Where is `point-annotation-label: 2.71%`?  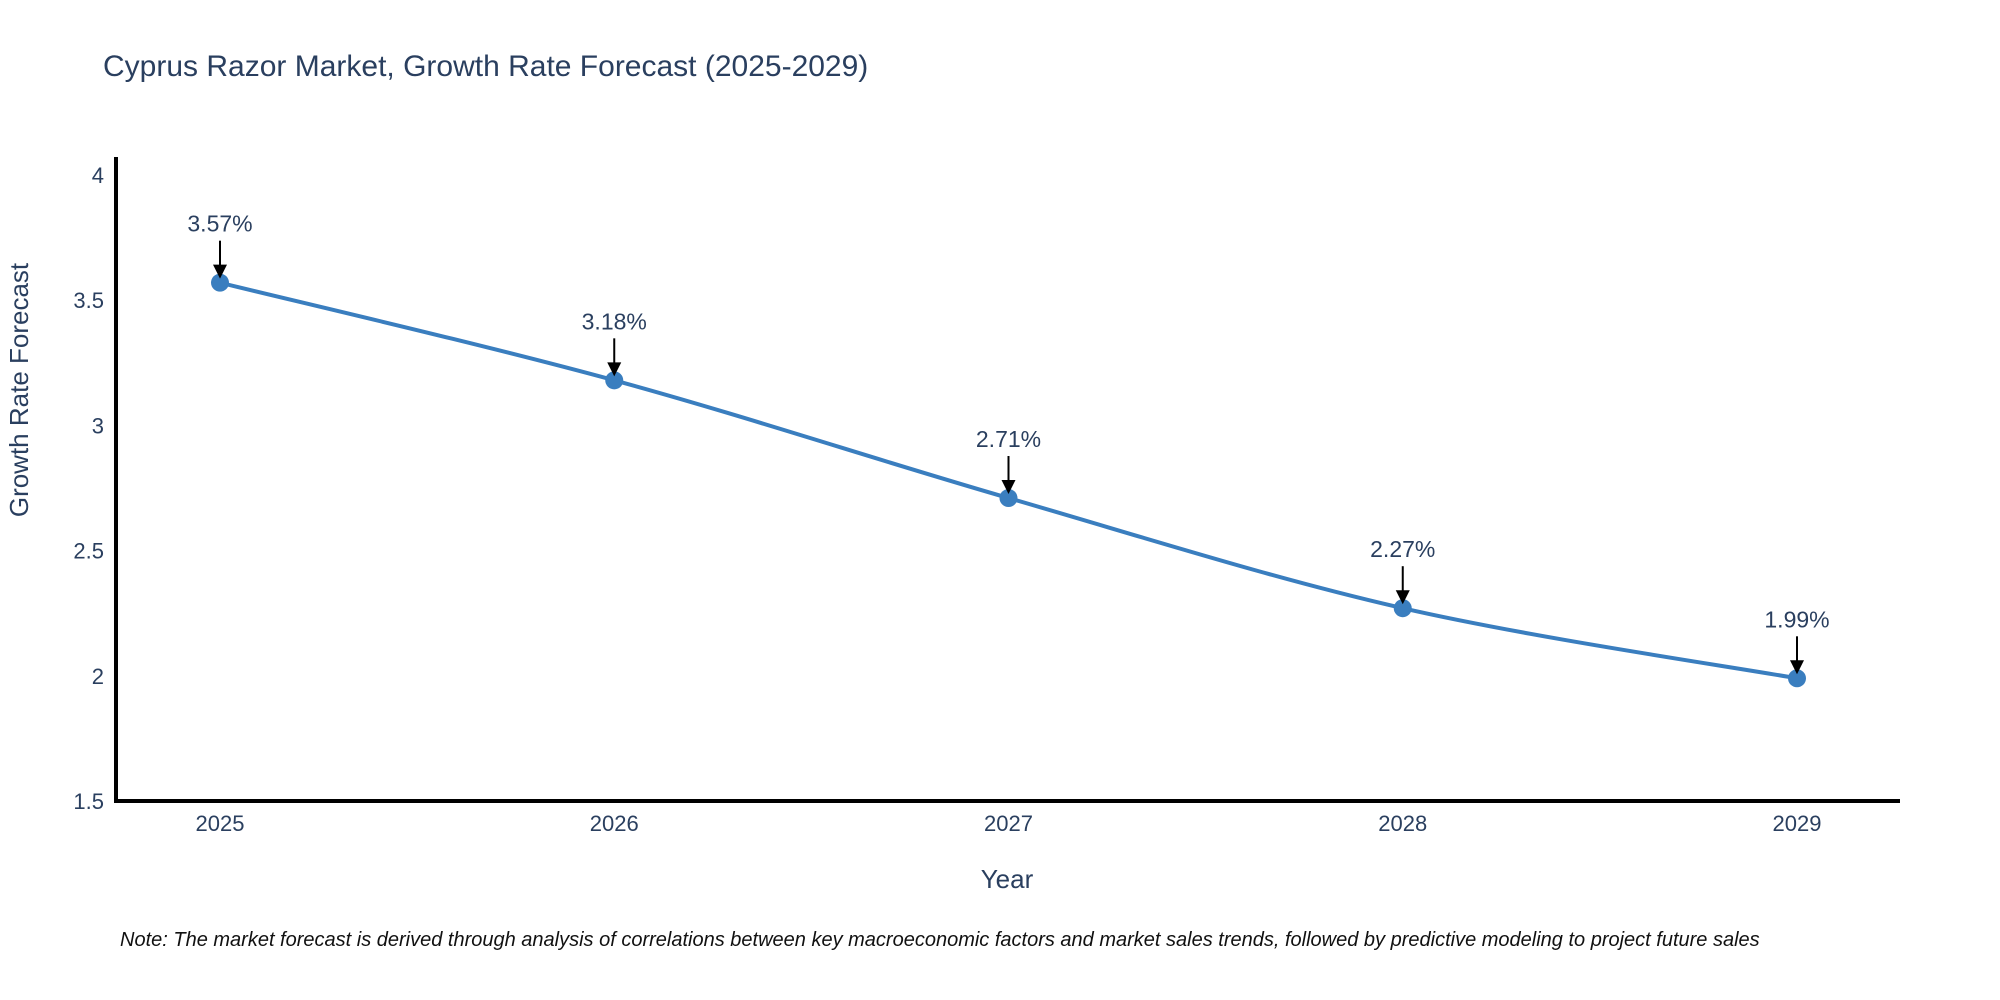 point-annotation-label: 2.71% is located at coordinates (1008, 439).